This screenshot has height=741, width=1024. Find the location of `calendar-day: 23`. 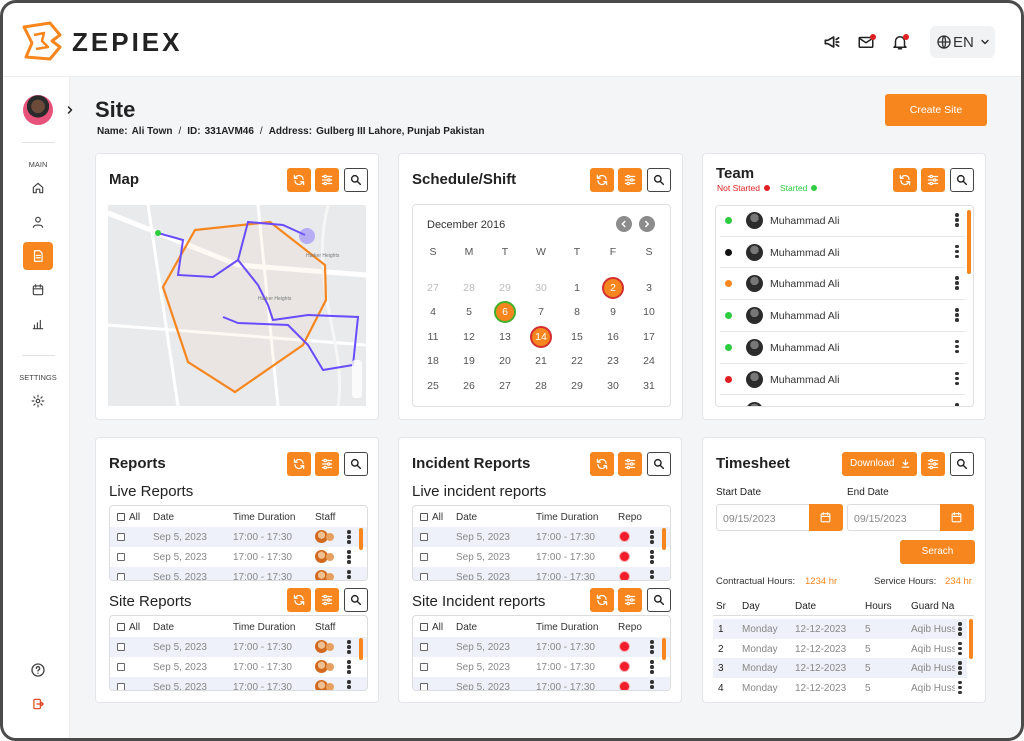

calendar-day: 23 is located at coordinates (613, 361).